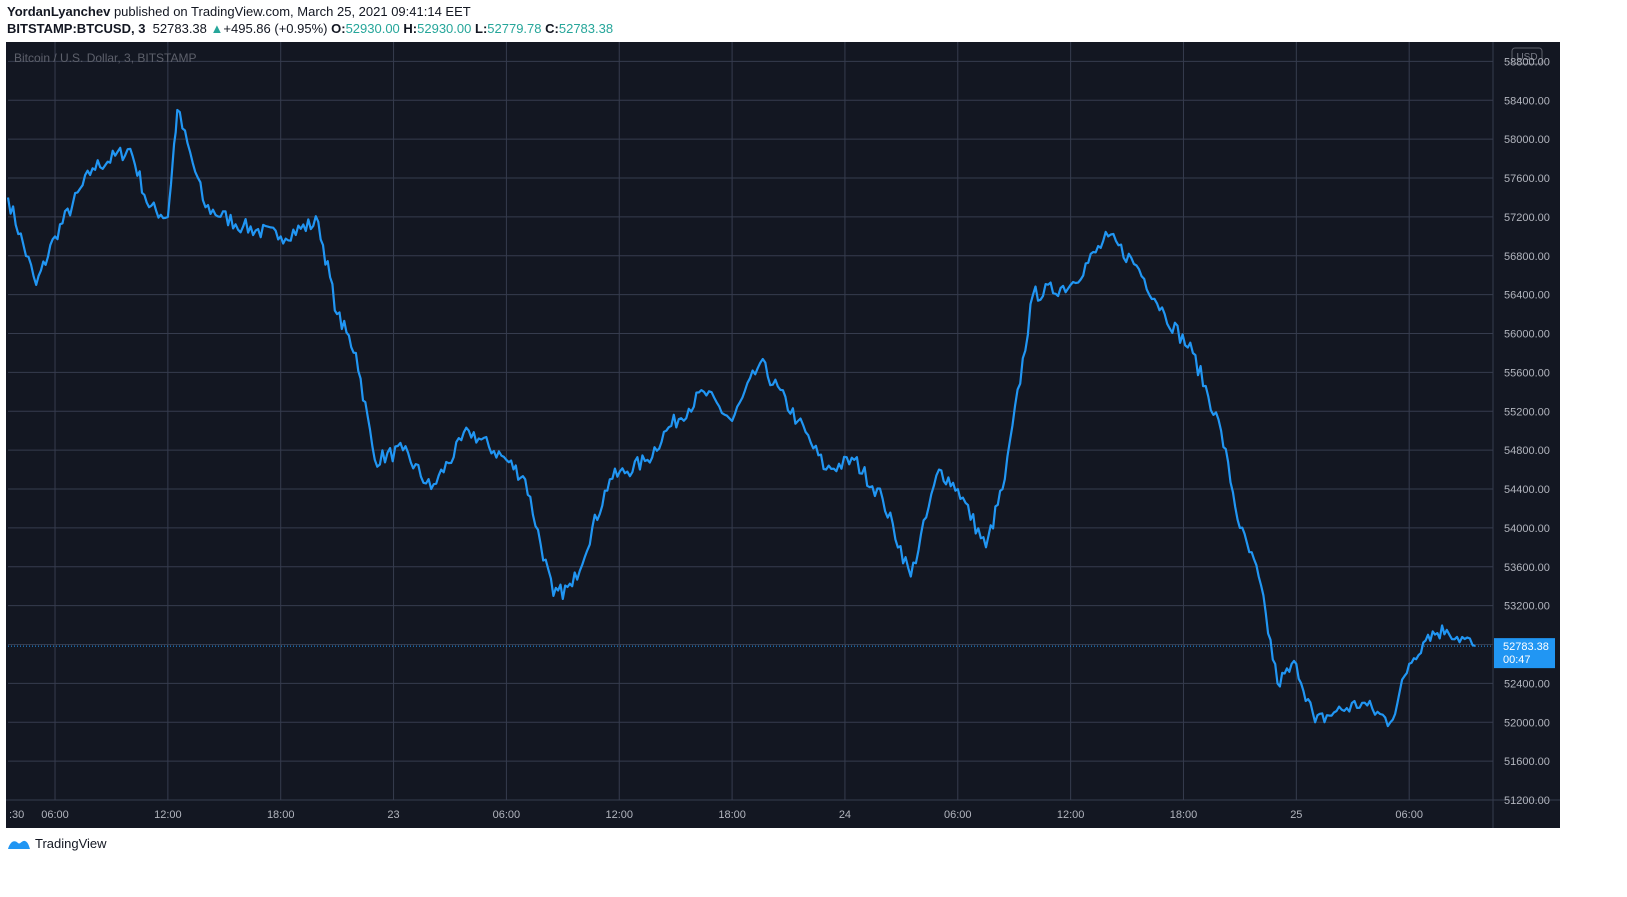  Describe the element at coordinates (1296, 815) in the screenshot. I see `x-tick-label: 25` at that location.